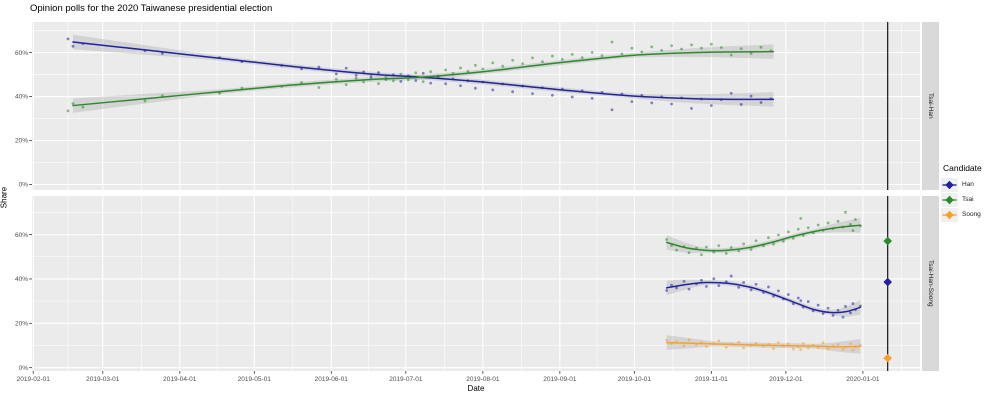 The image size is (1000, 400). Describe the element at coordinates (962, 168) in the screenshot. I see `legend-title: Candidate` at that location.